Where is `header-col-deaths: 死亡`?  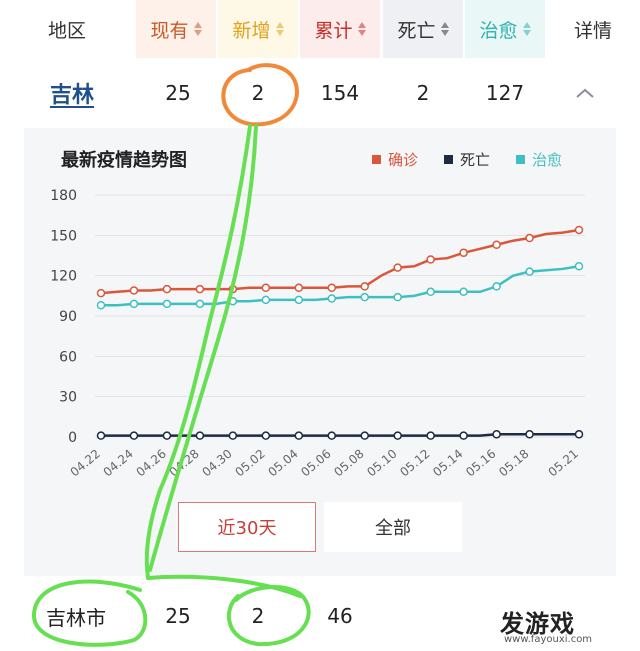
header-col-deaths: 死亡 is located at coordinates (423, 29).